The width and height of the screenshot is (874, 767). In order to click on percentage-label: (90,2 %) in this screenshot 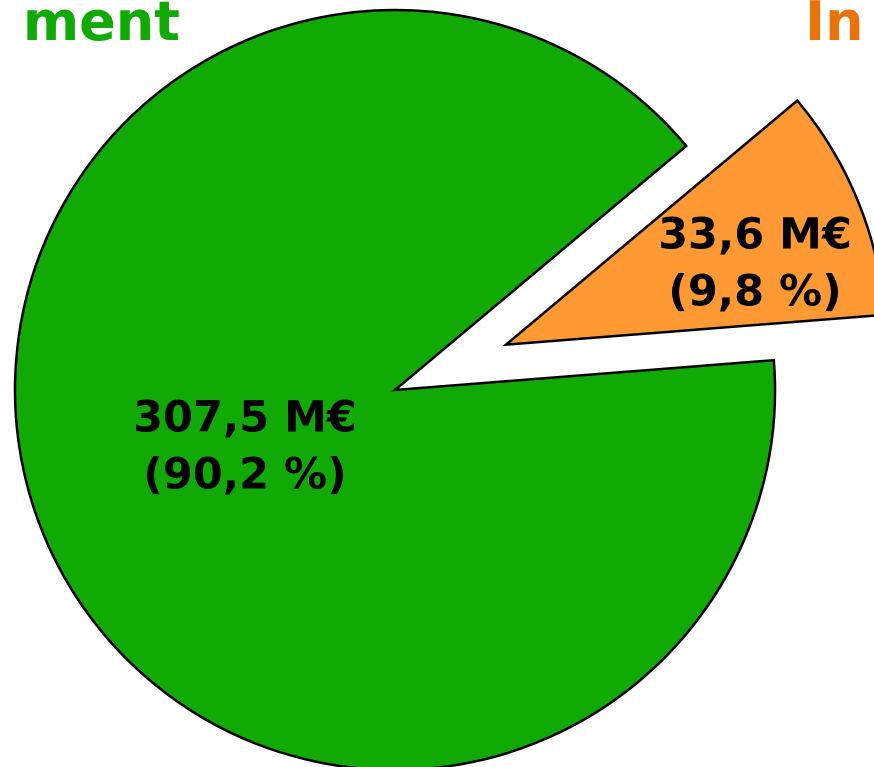, I will do `click(244, 475)`.